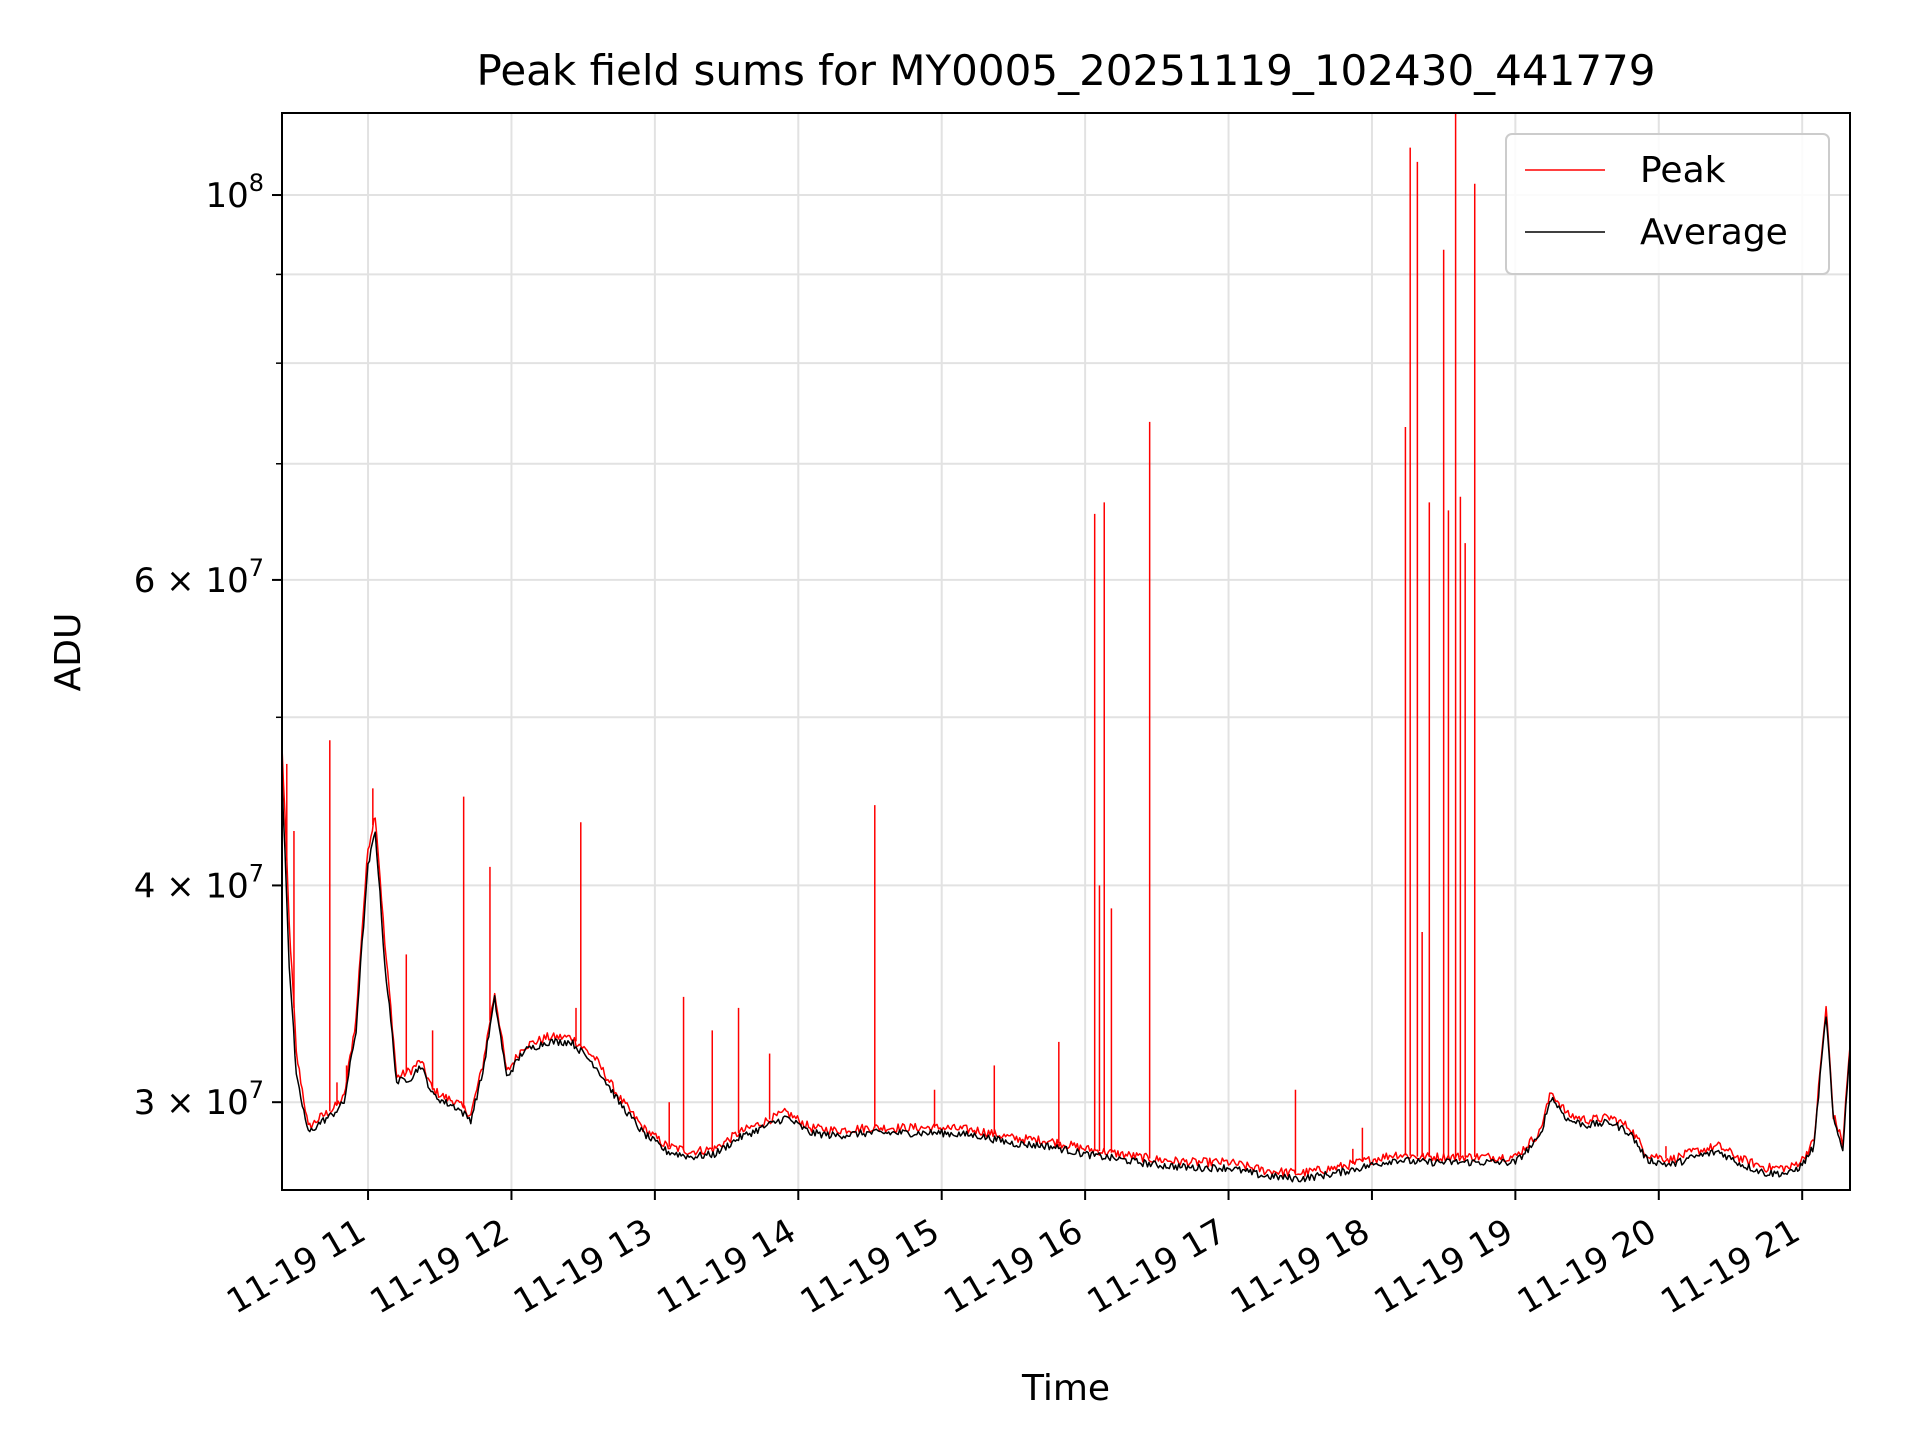 The image size is (1920, 1444). I want to click on x-tick-label: 11-19 11, so click(296, 1266).